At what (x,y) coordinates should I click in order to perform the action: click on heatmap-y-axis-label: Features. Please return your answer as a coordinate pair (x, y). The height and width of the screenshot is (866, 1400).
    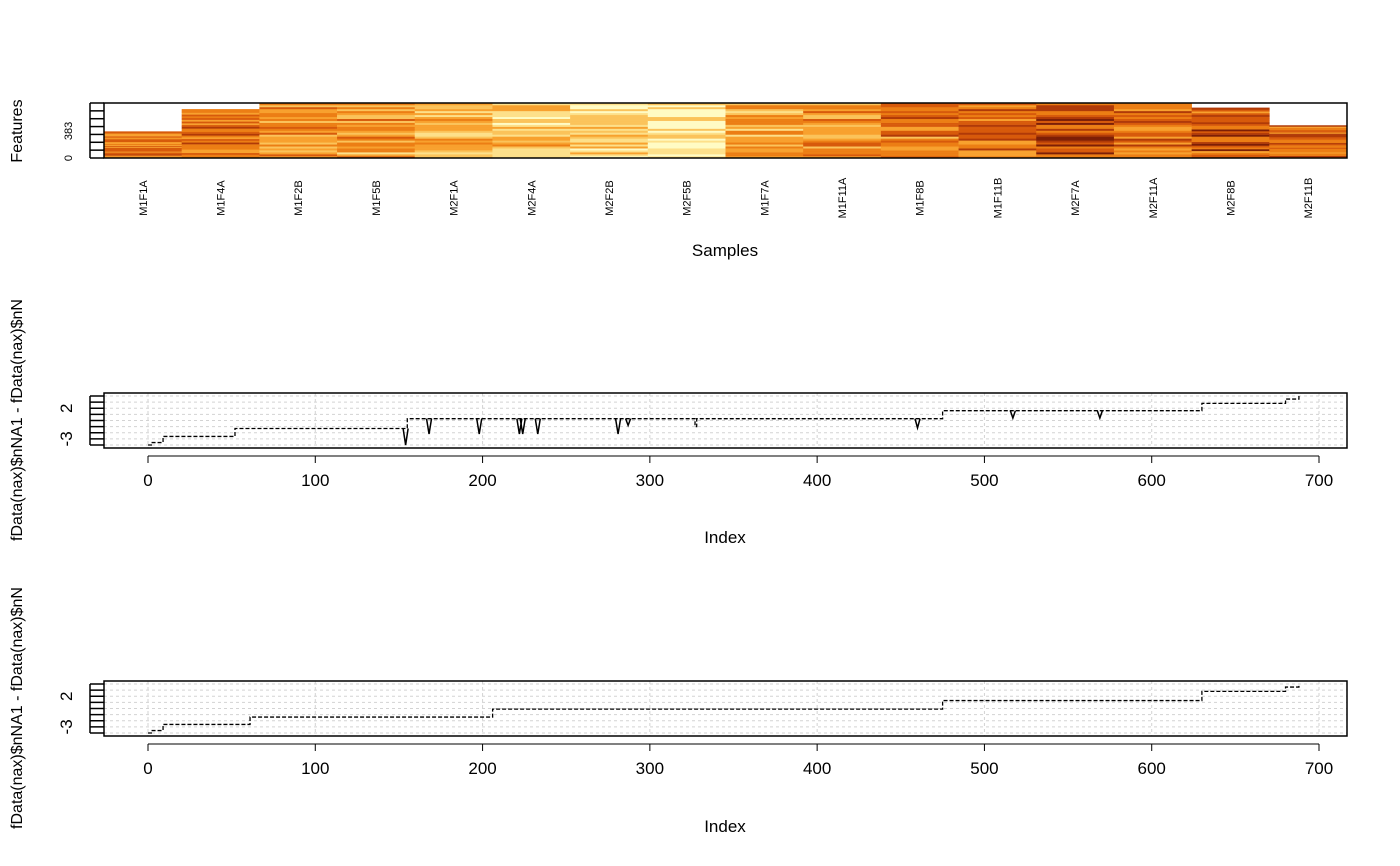
    Looking at the image, I should click on (17, 130).